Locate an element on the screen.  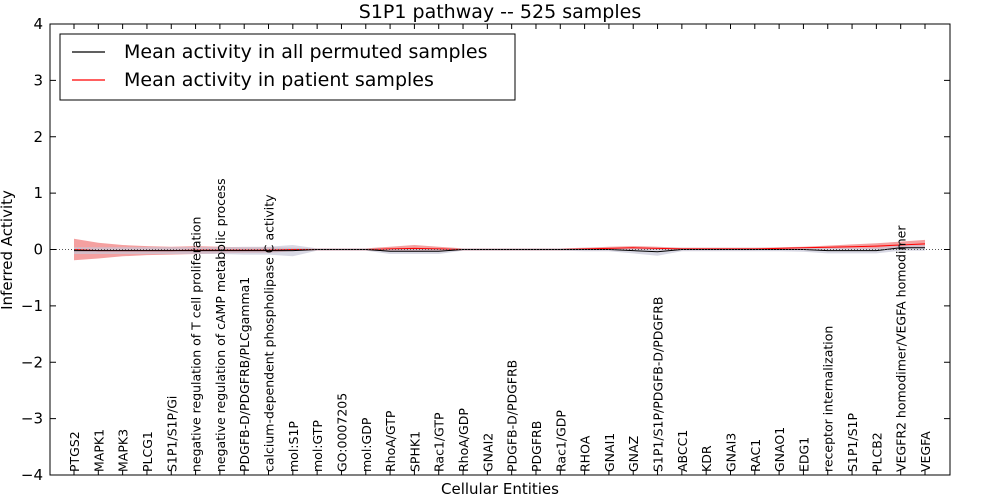
y-axis-label: Inferred Activity is located at coordinates (8, 250).